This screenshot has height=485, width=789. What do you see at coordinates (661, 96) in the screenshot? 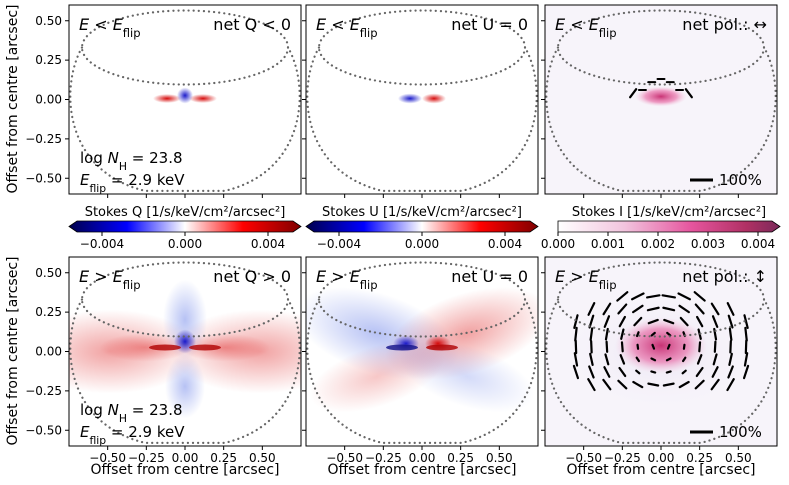
I see `pink-core` at bounding box center [661, 96].